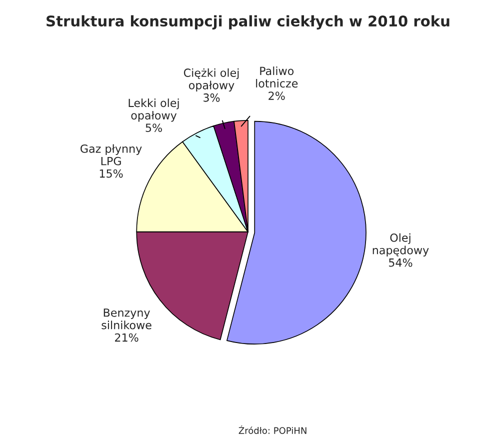  Describe the element at coordinates (248, 22) in the screenshot. I see `chart-title: Struktura konsumpcji paliw ciekłych w 2010 roku` at that location.